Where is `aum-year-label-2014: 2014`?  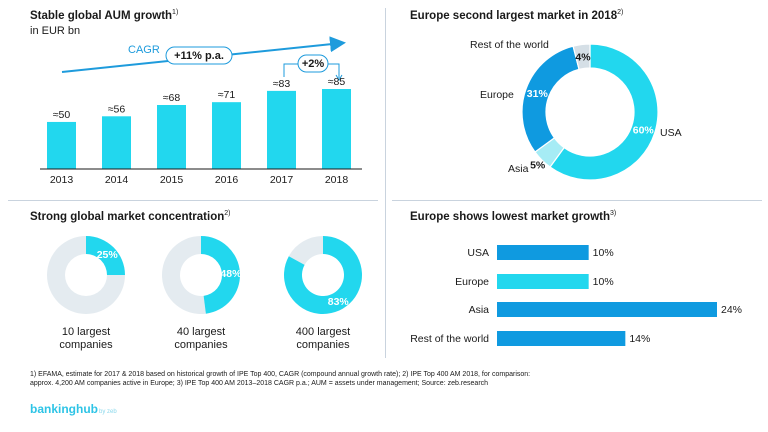
aum-year-label-2014: 2014 is located at coordinates (117, 180).